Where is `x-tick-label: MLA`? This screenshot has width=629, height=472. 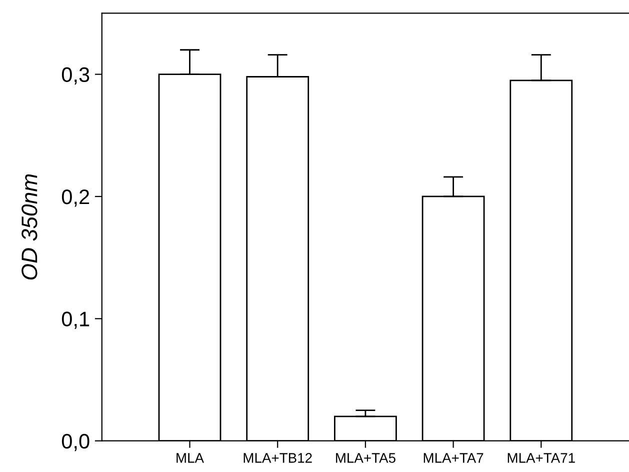 x-tick-label: MLA is located at coordinates (190, 458).